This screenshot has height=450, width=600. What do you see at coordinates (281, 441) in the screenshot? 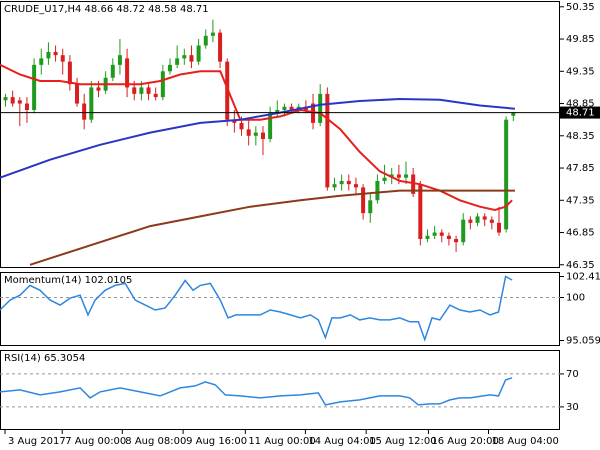
I see `x-tick-label: 11 Aug 00:00` at bounding box center [281, 441].